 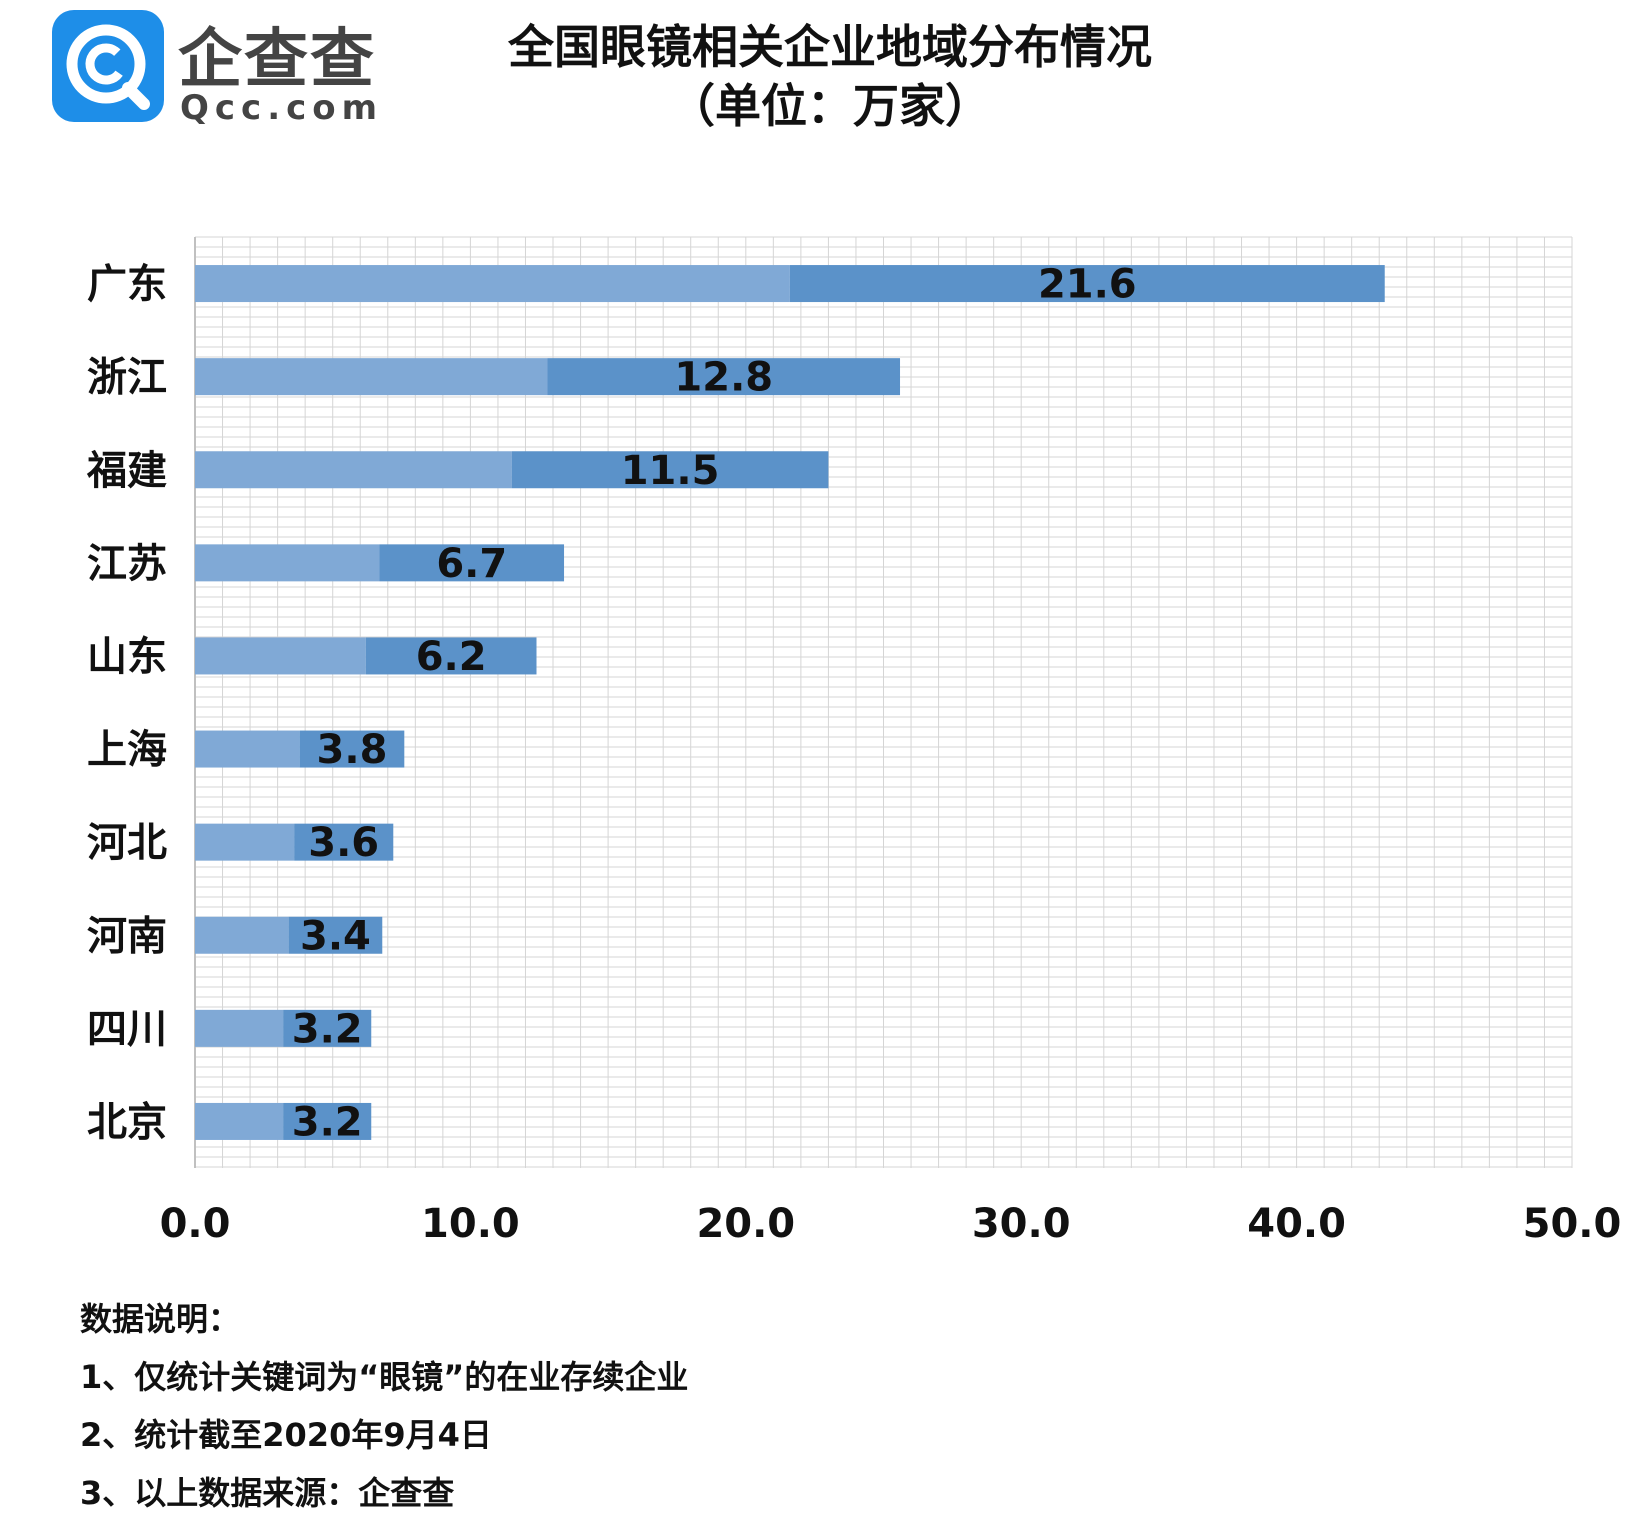 I want to click on category-label: 山东, so click(x=127, y=657).